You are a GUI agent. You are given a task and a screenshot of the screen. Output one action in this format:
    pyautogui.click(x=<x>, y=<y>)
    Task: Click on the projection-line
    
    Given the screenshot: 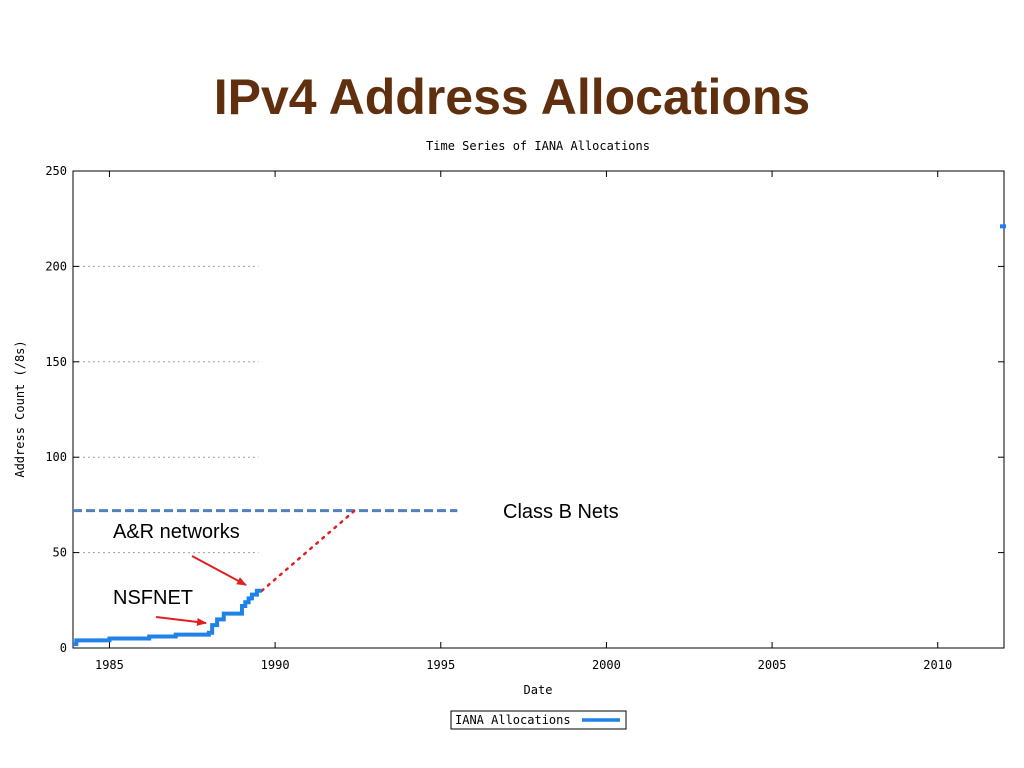 What is the action you would take?
    pyautogui.click(x=308, y=551)
    